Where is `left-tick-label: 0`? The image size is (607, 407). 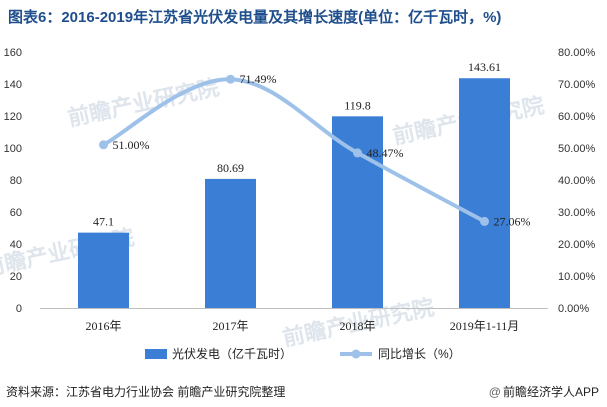 left-tick-label: 0 is located at coordinates (19, 309).